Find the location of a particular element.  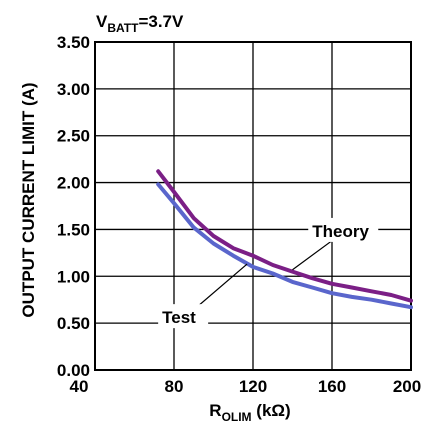

annotation-layer: Theory Test is located at coordinates (268, 273).